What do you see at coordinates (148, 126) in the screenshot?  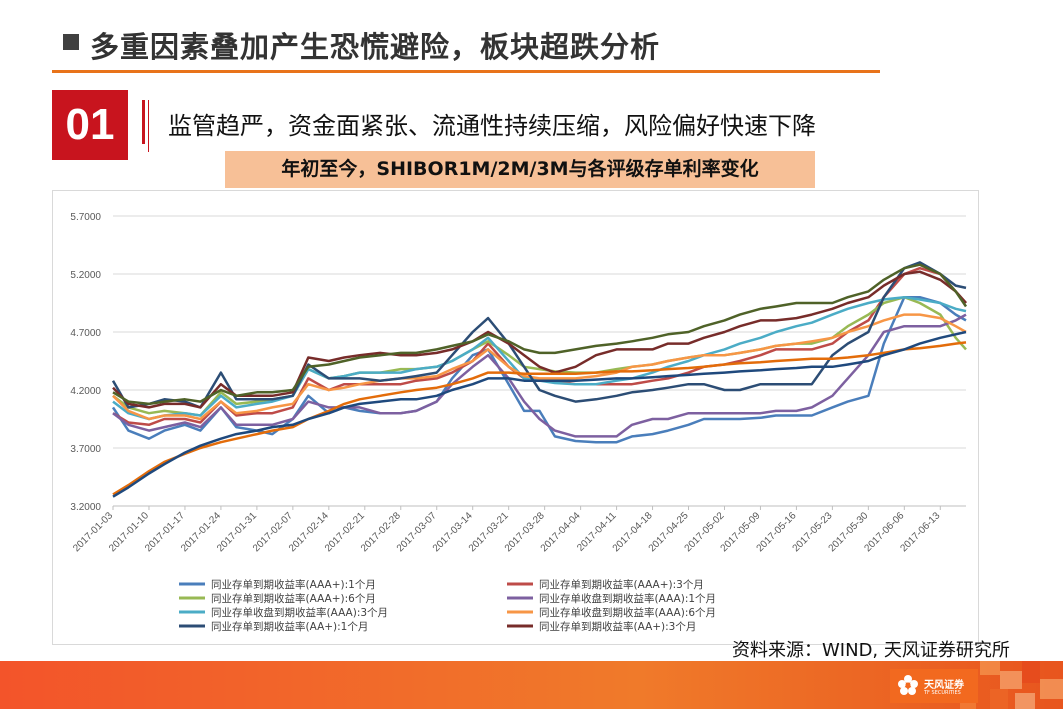 I see `section-bar-thin-icon` at bounding box center [148, 126].